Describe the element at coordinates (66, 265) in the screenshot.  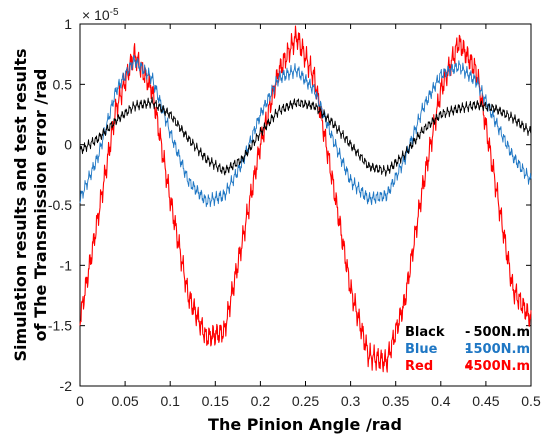
I see `y-tick-label: -1` at that location.